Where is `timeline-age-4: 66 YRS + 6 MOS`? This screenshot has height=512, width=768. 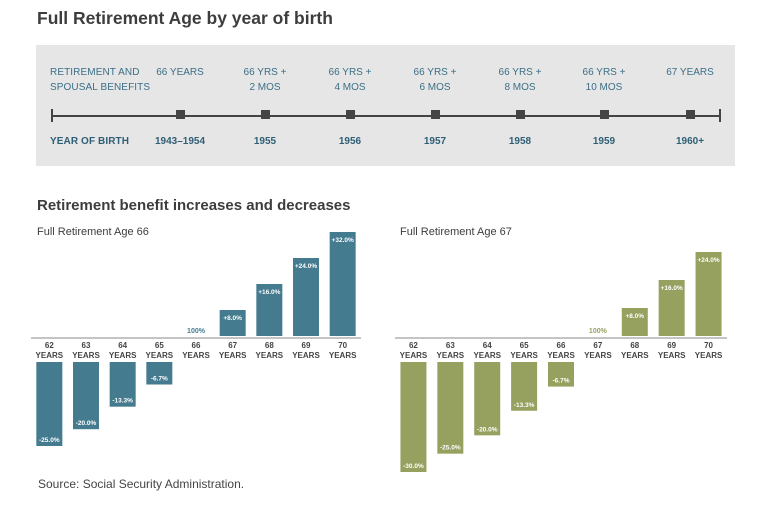 timeline-age-4: 66 YRS + 6 MOS is located at coordinates (435, 80).